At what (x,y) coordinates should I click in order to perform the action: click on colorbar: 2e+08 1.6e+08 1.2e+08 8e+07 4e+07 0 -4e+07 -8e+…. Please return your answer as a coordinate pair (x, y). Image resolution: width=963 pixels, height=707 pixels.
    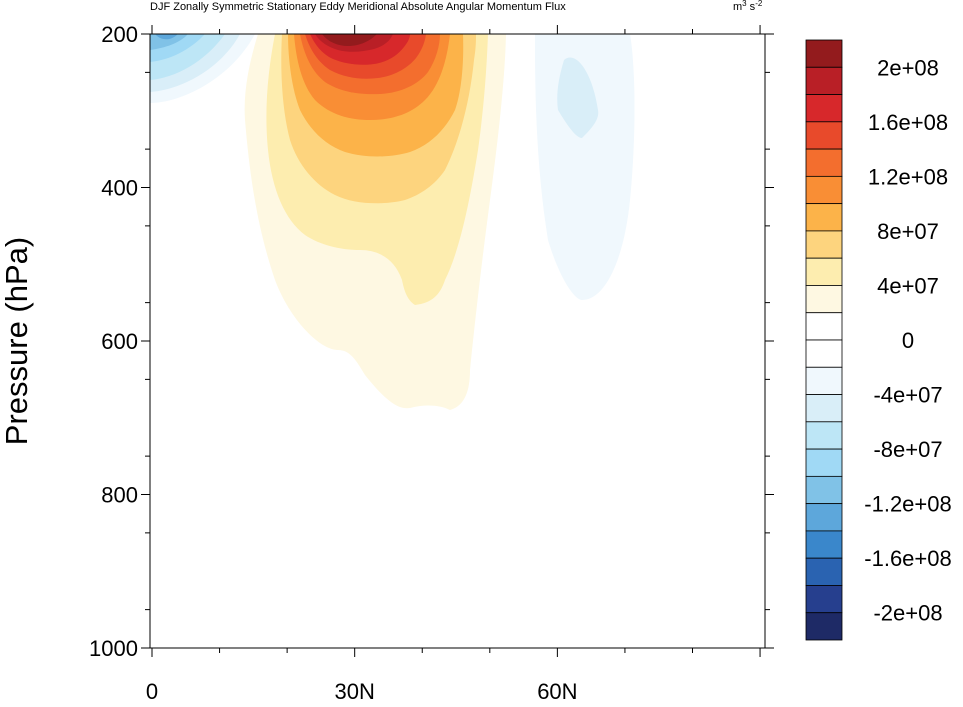
    Looking at the image, I should click on (878, 340).